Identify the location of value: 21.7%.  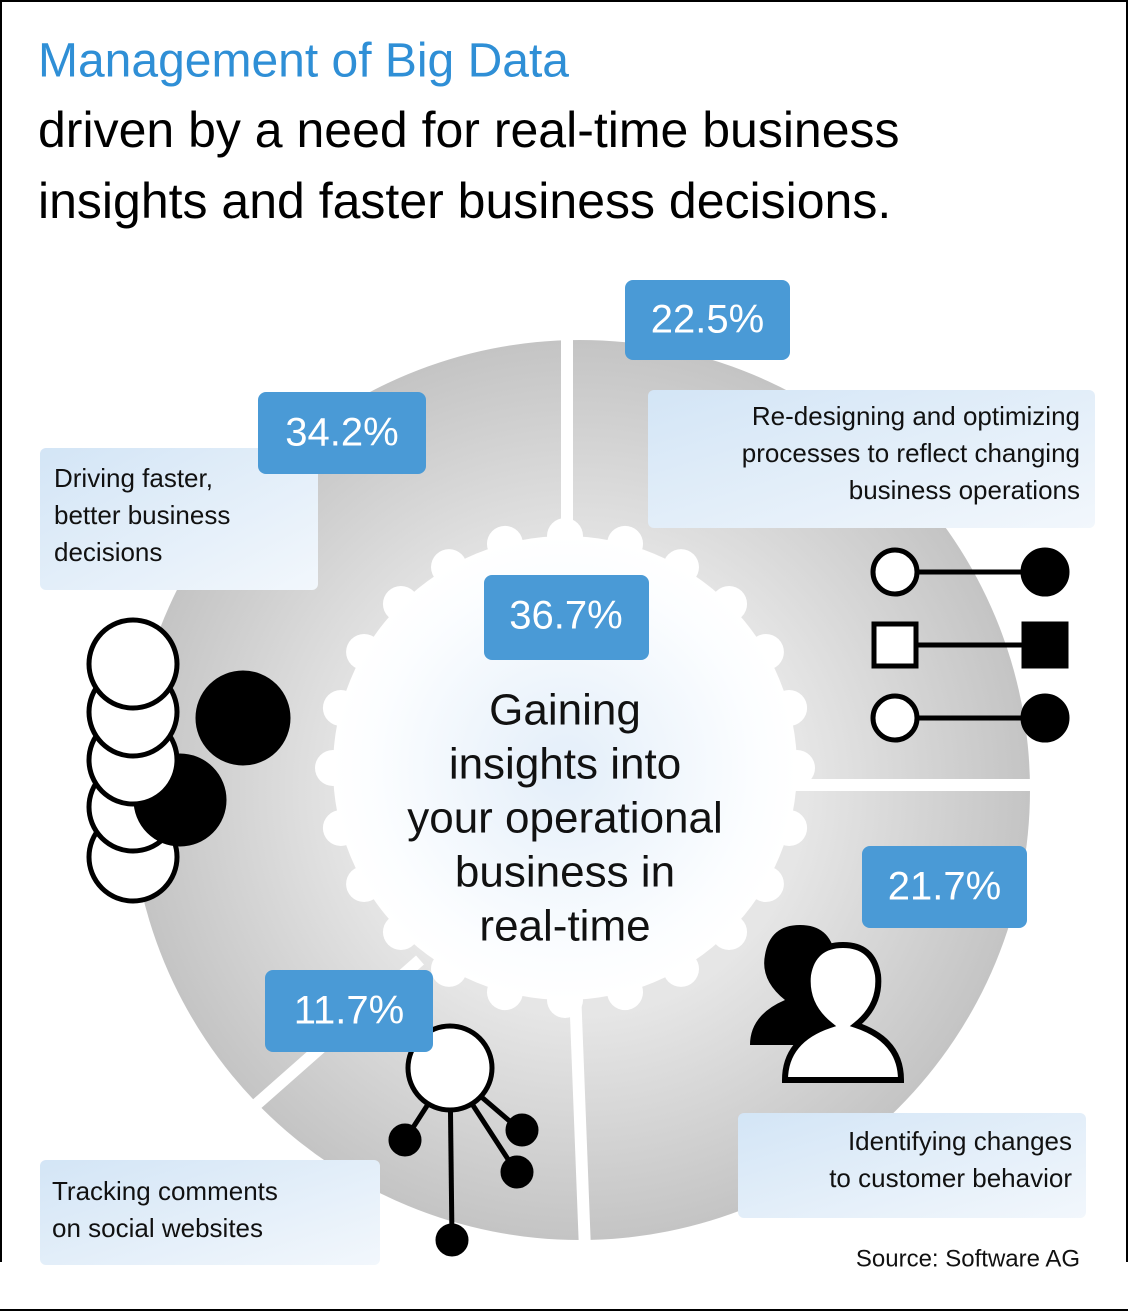
(944, 887).